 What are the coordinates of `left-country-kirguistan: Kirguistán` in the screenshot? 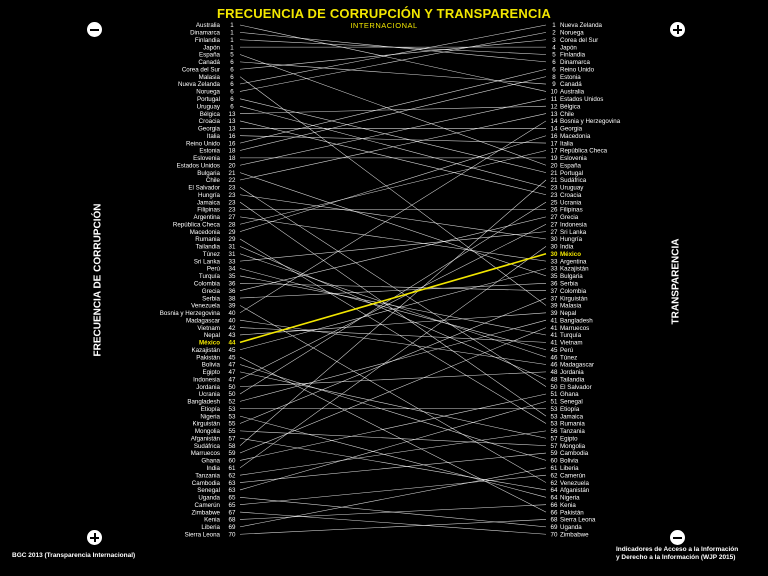 It's located at (206, 424).